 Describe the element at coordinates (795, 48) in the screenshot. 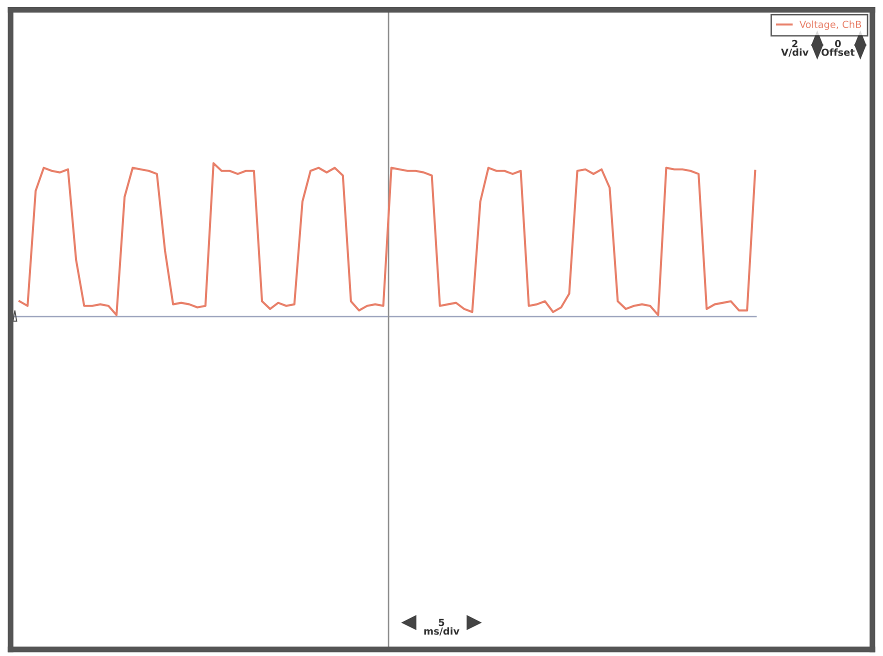

I see `text: 2 V/div` at that location.